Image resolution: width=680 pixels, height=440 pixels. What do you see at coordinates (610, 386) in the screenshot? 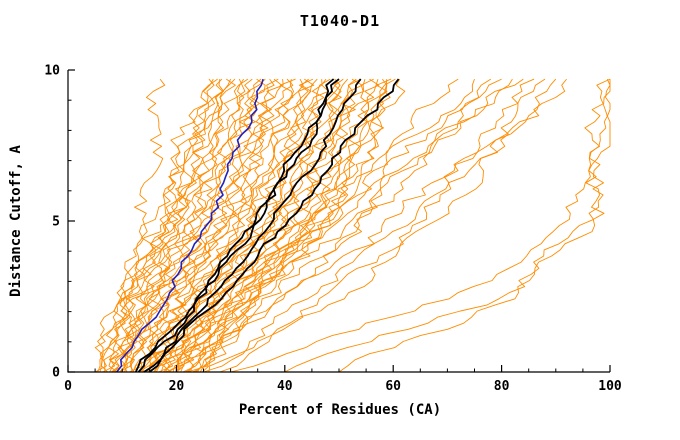
I see `x-tick-label: 100` at bounding box center [610, 386].